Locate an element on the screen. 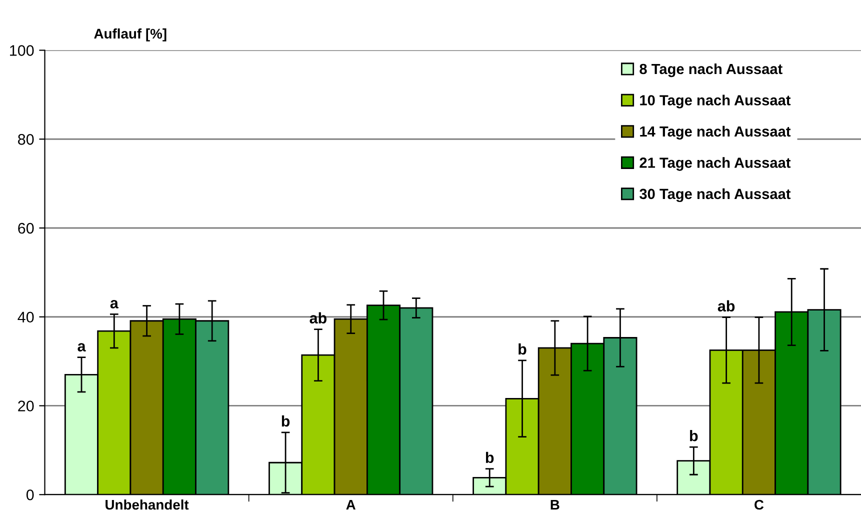  y-tick-label: 80 is located at coordinates (26, 139).